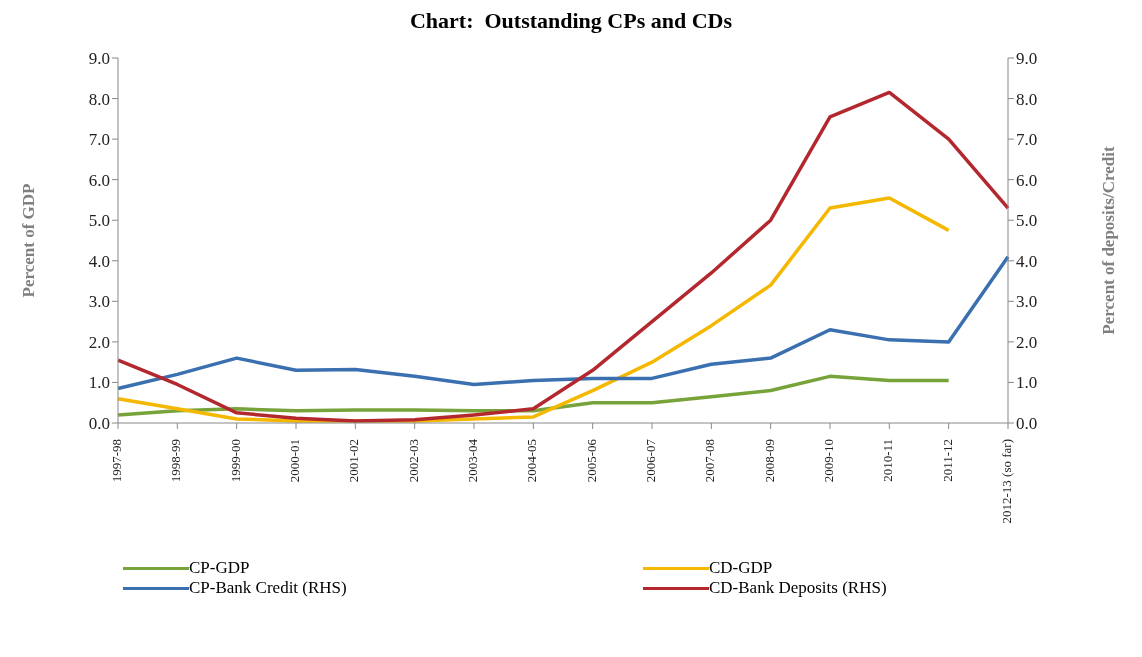 This screenshot has width=1142, height=657. Describe the element at coordinates (219, 568) in the screenshot. I see `legend-label: CP-GDP` at that location.